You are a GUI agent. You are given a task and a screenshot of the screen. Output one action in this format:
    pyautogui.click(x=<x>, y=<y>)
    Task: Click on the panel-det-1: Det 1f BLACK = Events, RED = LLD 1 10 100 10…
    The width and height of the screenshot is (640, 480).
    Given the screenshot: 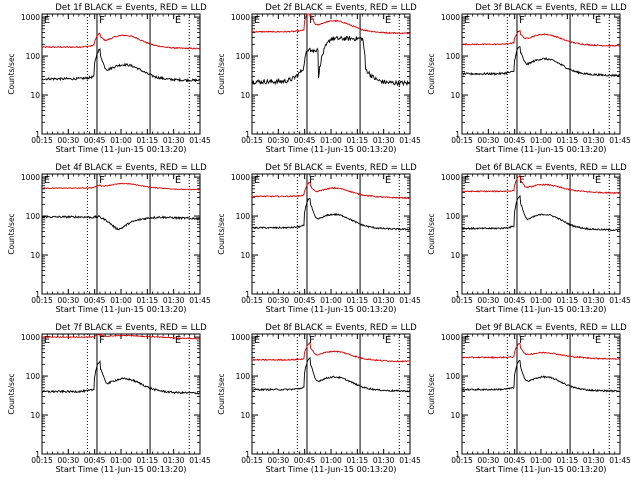 What is the action you would take?
    pyautogui.click(x=109, y=78)
    